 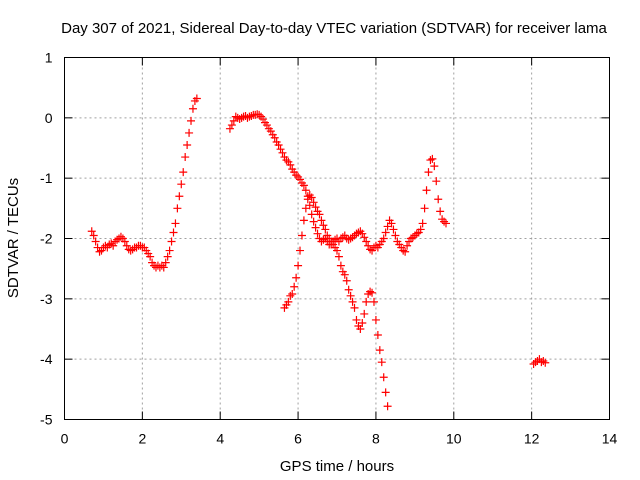 What do you see at coordinates (532, 439) in the screenshot?
I see `x-tick-label: 12` at bounding box center [532, 439].